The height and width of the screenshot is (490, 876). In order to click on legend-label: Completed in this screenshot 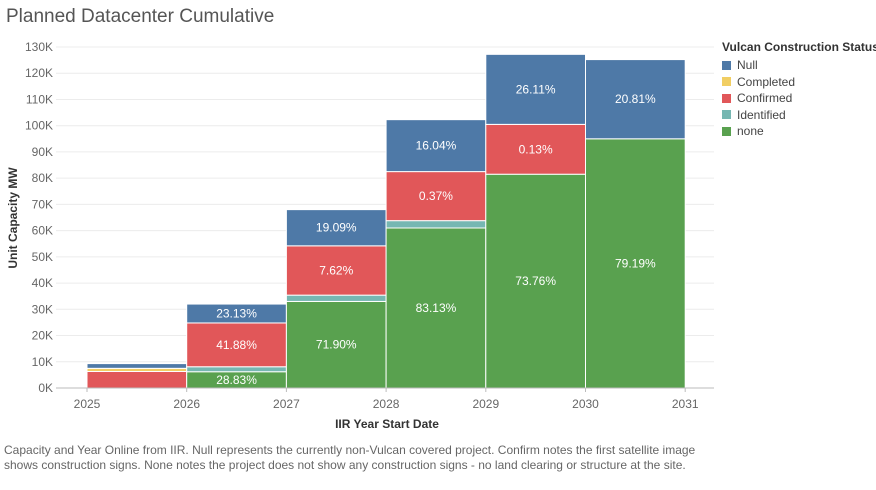, I will do `click(766, 81)`.